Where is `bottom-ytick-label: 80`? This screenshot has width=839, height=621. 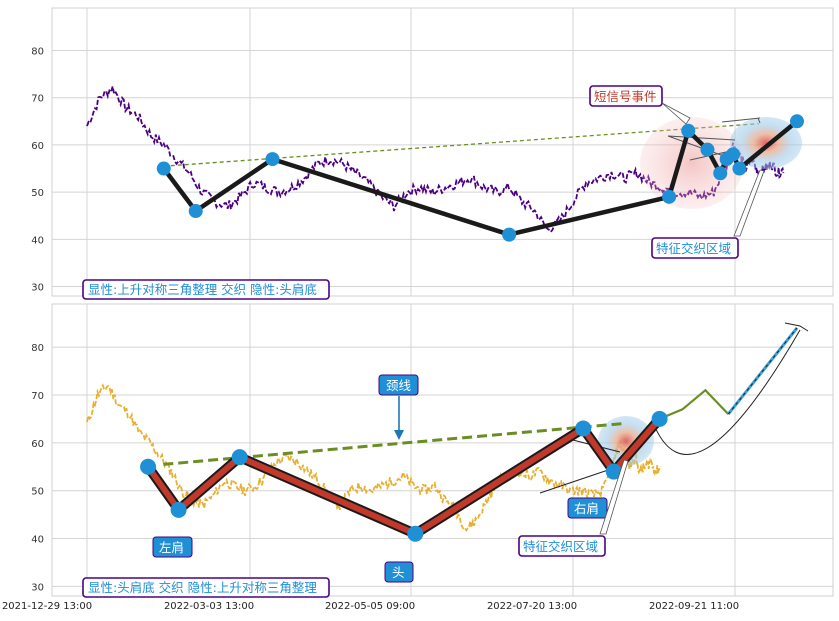
bottom-ytick-label: 80 is located at coordinates (37, 348).